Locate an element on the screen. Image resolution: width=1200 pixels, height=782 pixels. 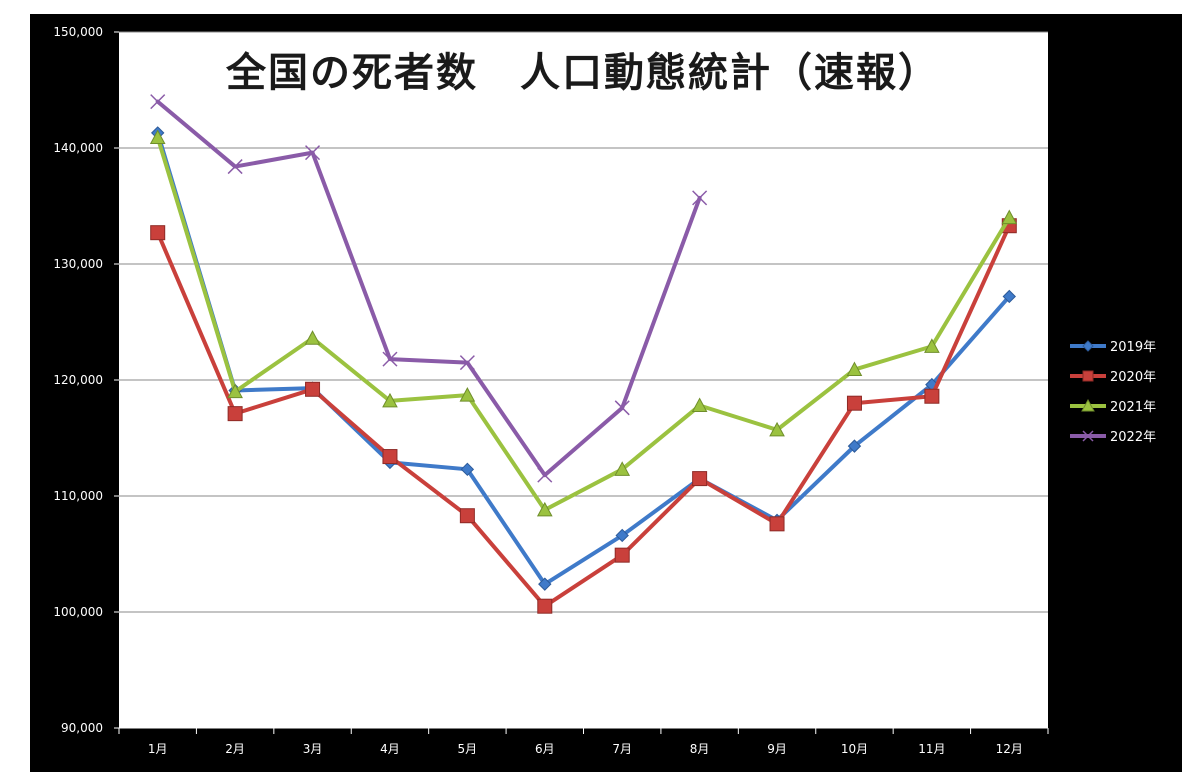
x-tick-label: 3月 is located at coordinates (313, 749).